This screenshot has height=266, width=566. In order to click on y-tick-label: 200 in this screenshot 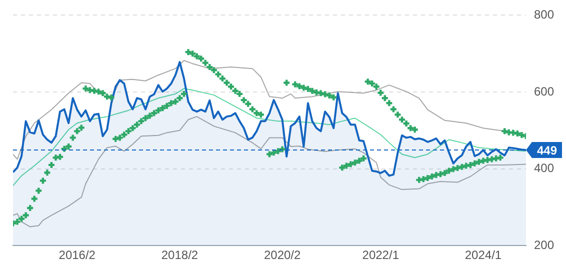, I will do `click(544, 245)`.